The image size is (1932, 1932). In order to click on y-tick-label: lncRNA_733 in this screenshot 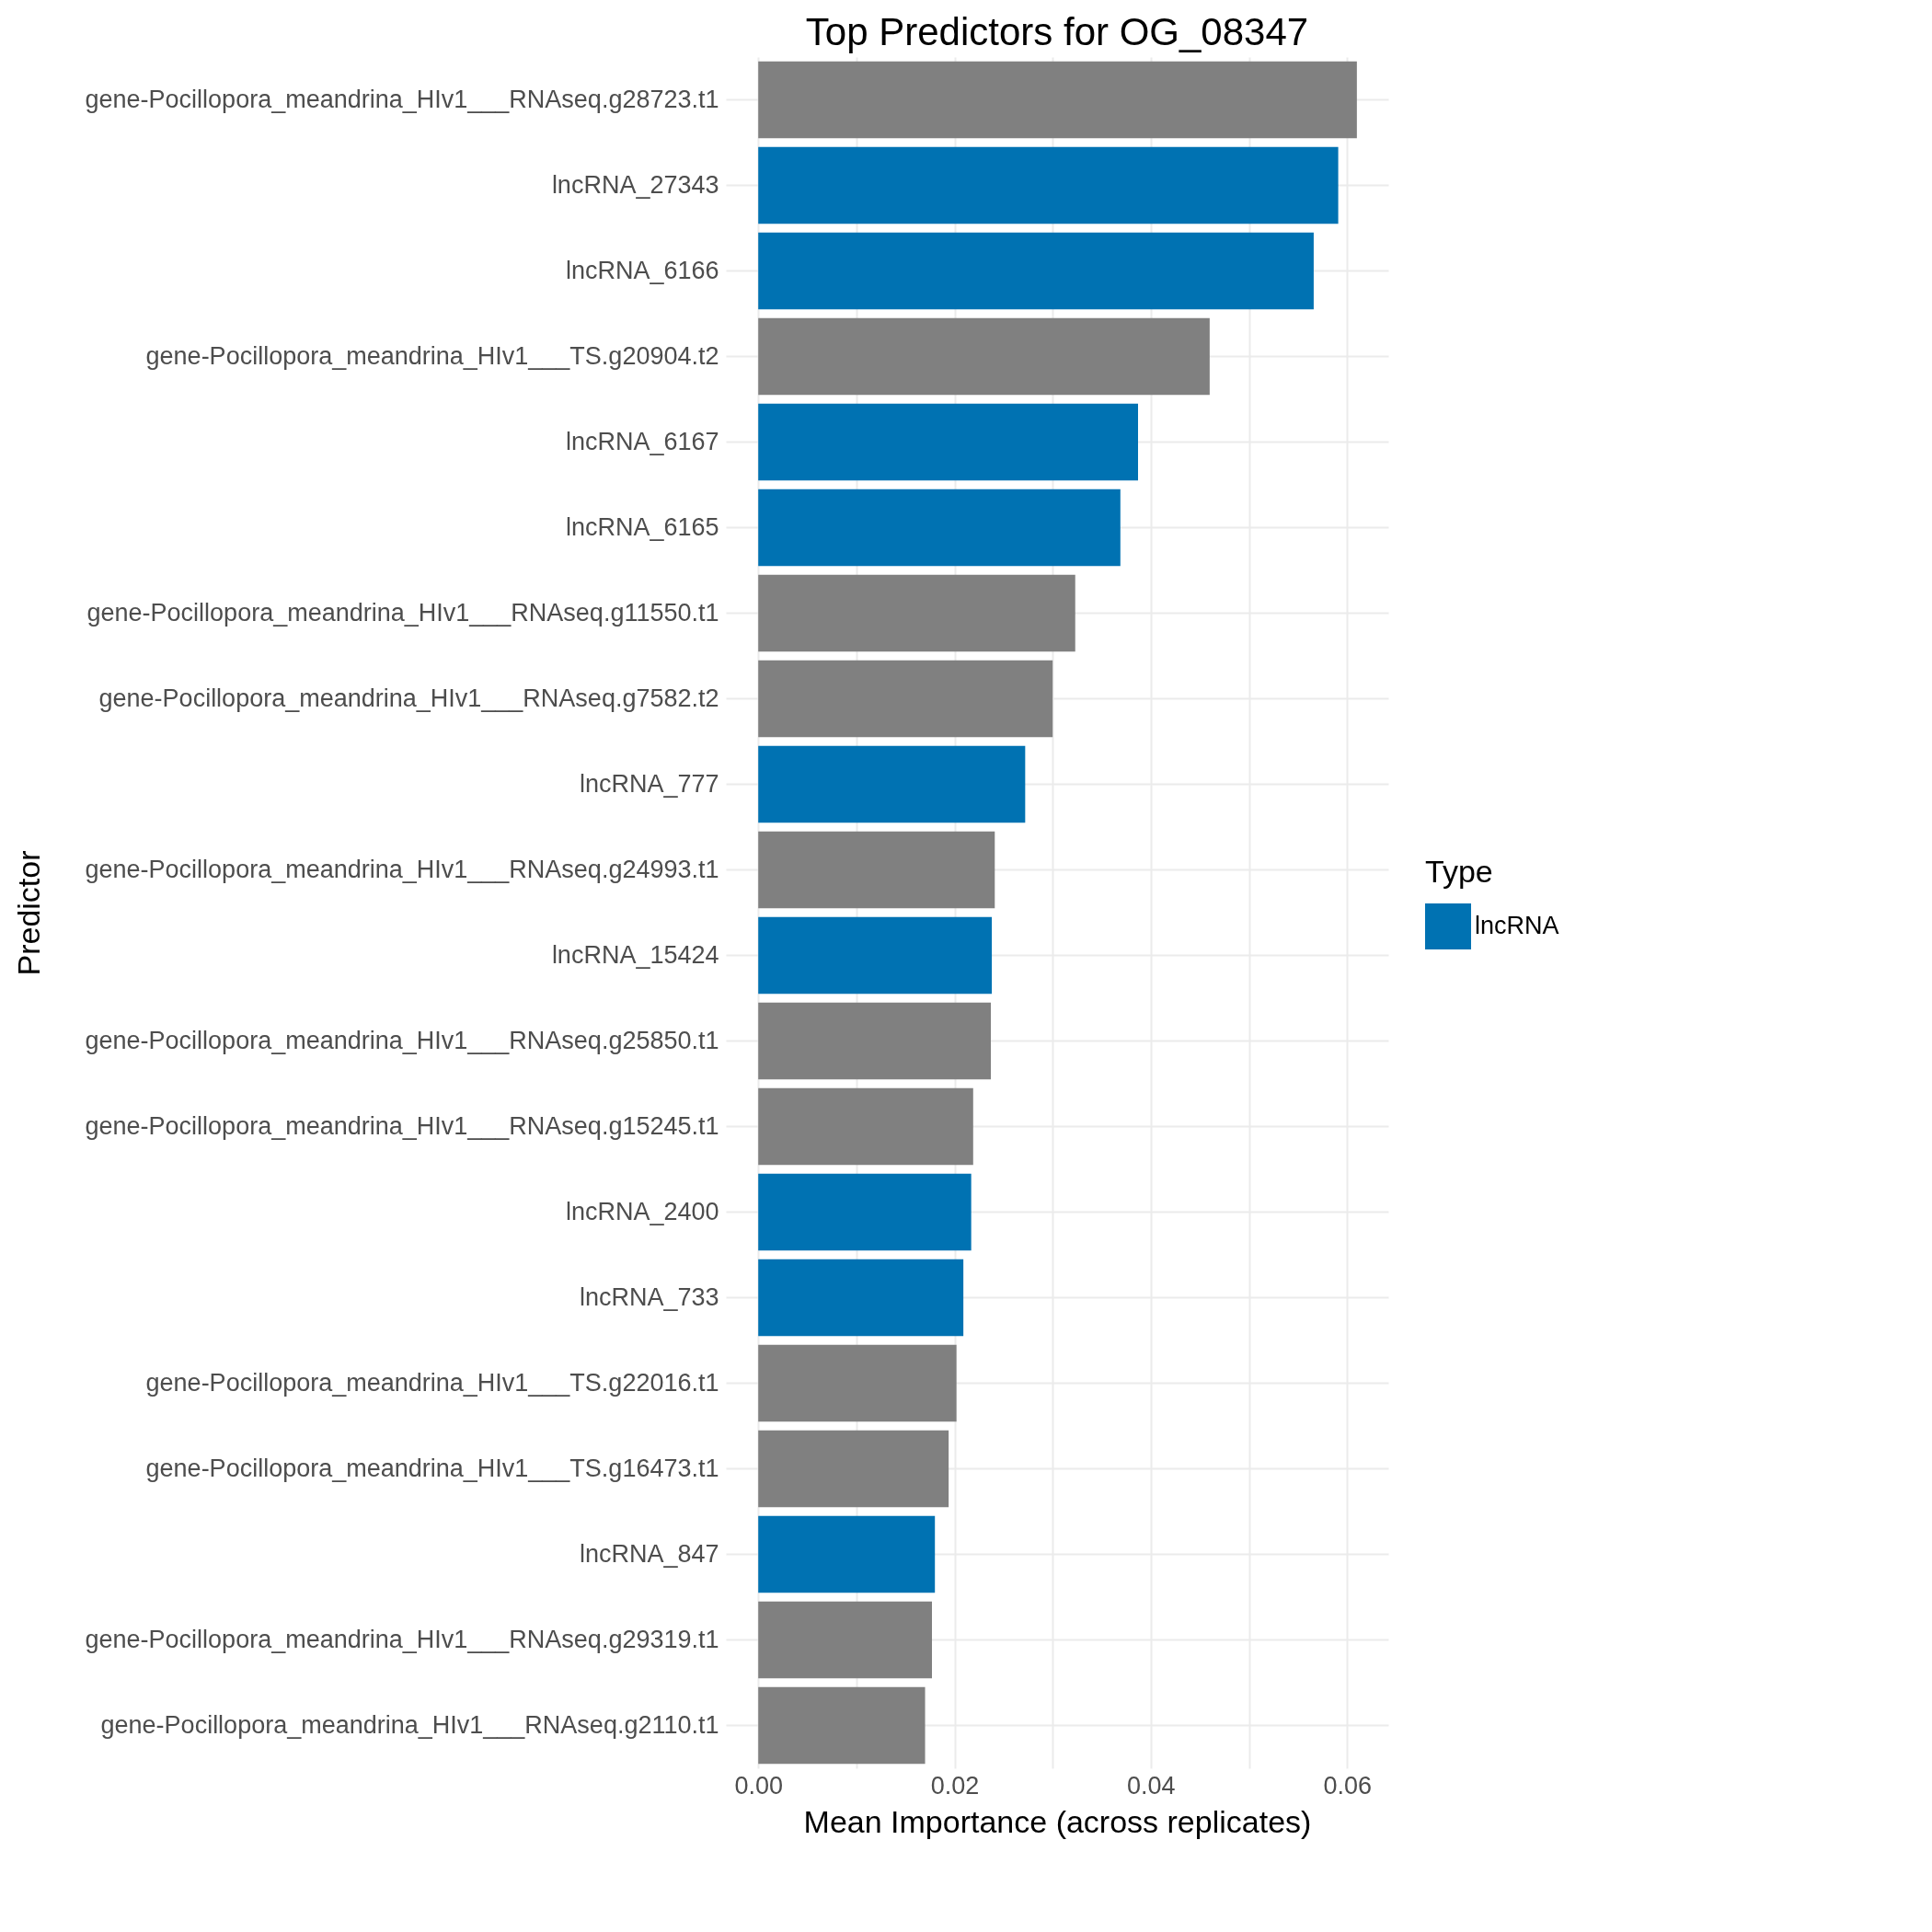, I will do `click(649, 1296)`.